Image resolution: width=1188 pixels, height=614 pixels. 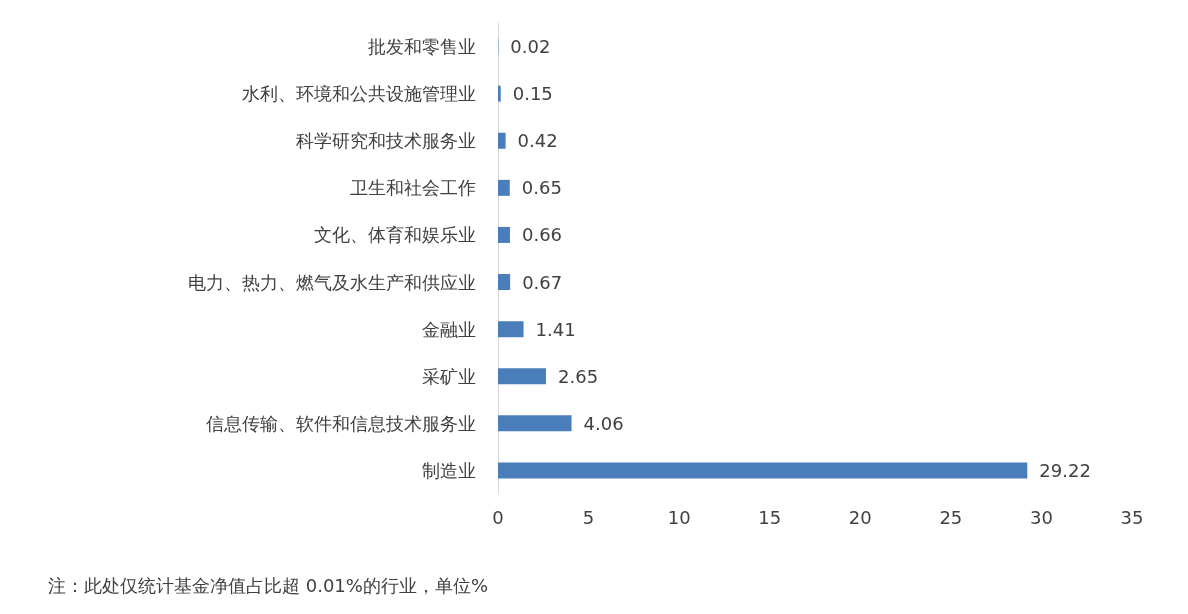 I want to click on data-label: 29.22, so click(x=1065, y=470).